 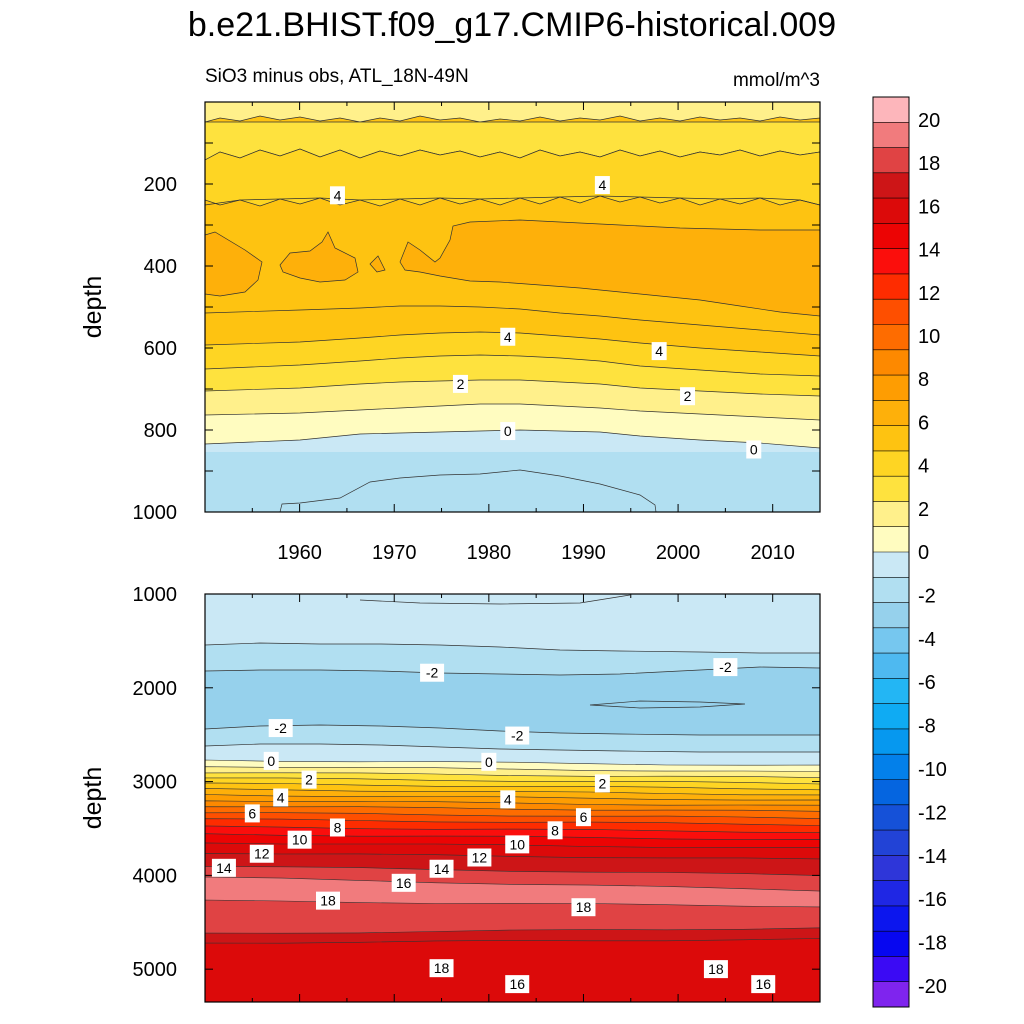 What do you see at coordinates (772, 553) in the screenshot?
I see `x-tick-label: 2010` at bounding box center [772, 553].